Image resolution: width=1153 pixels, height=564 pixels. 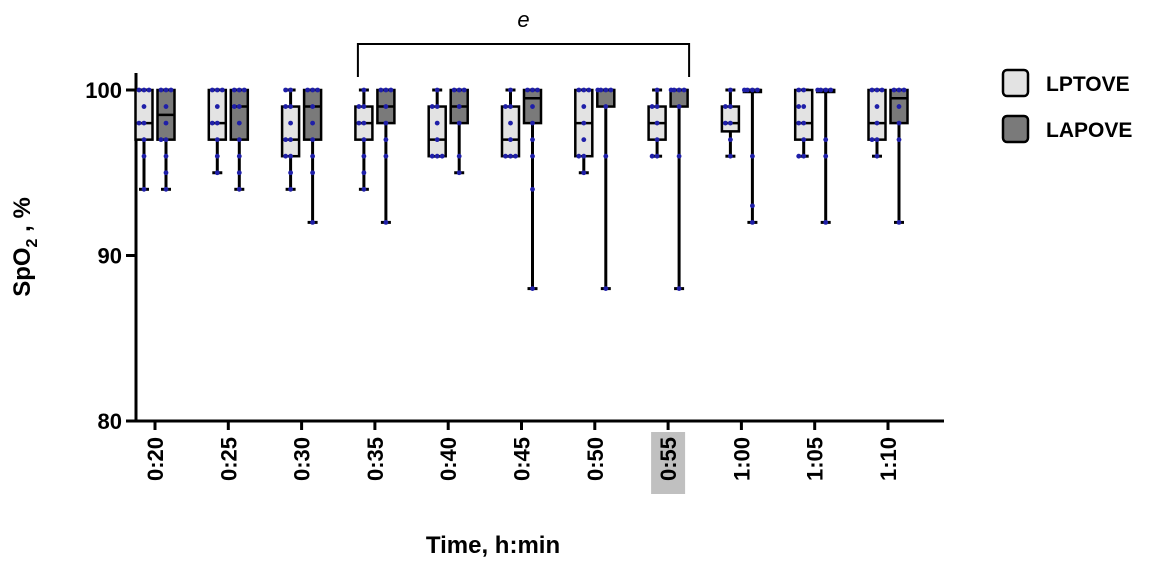 What do you see at coordinates (302, 459) in the screenshot?
I see `x-tick-label: 0:30` at bounding box center [302, 459].